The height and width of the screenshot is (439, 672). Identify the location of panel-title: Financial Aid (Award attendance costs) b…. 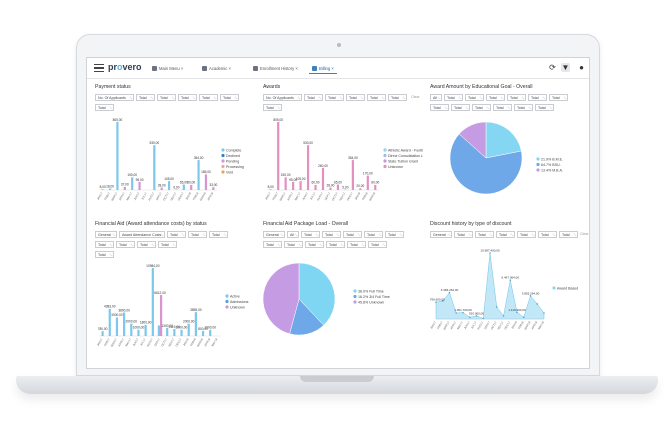
(151, 224).